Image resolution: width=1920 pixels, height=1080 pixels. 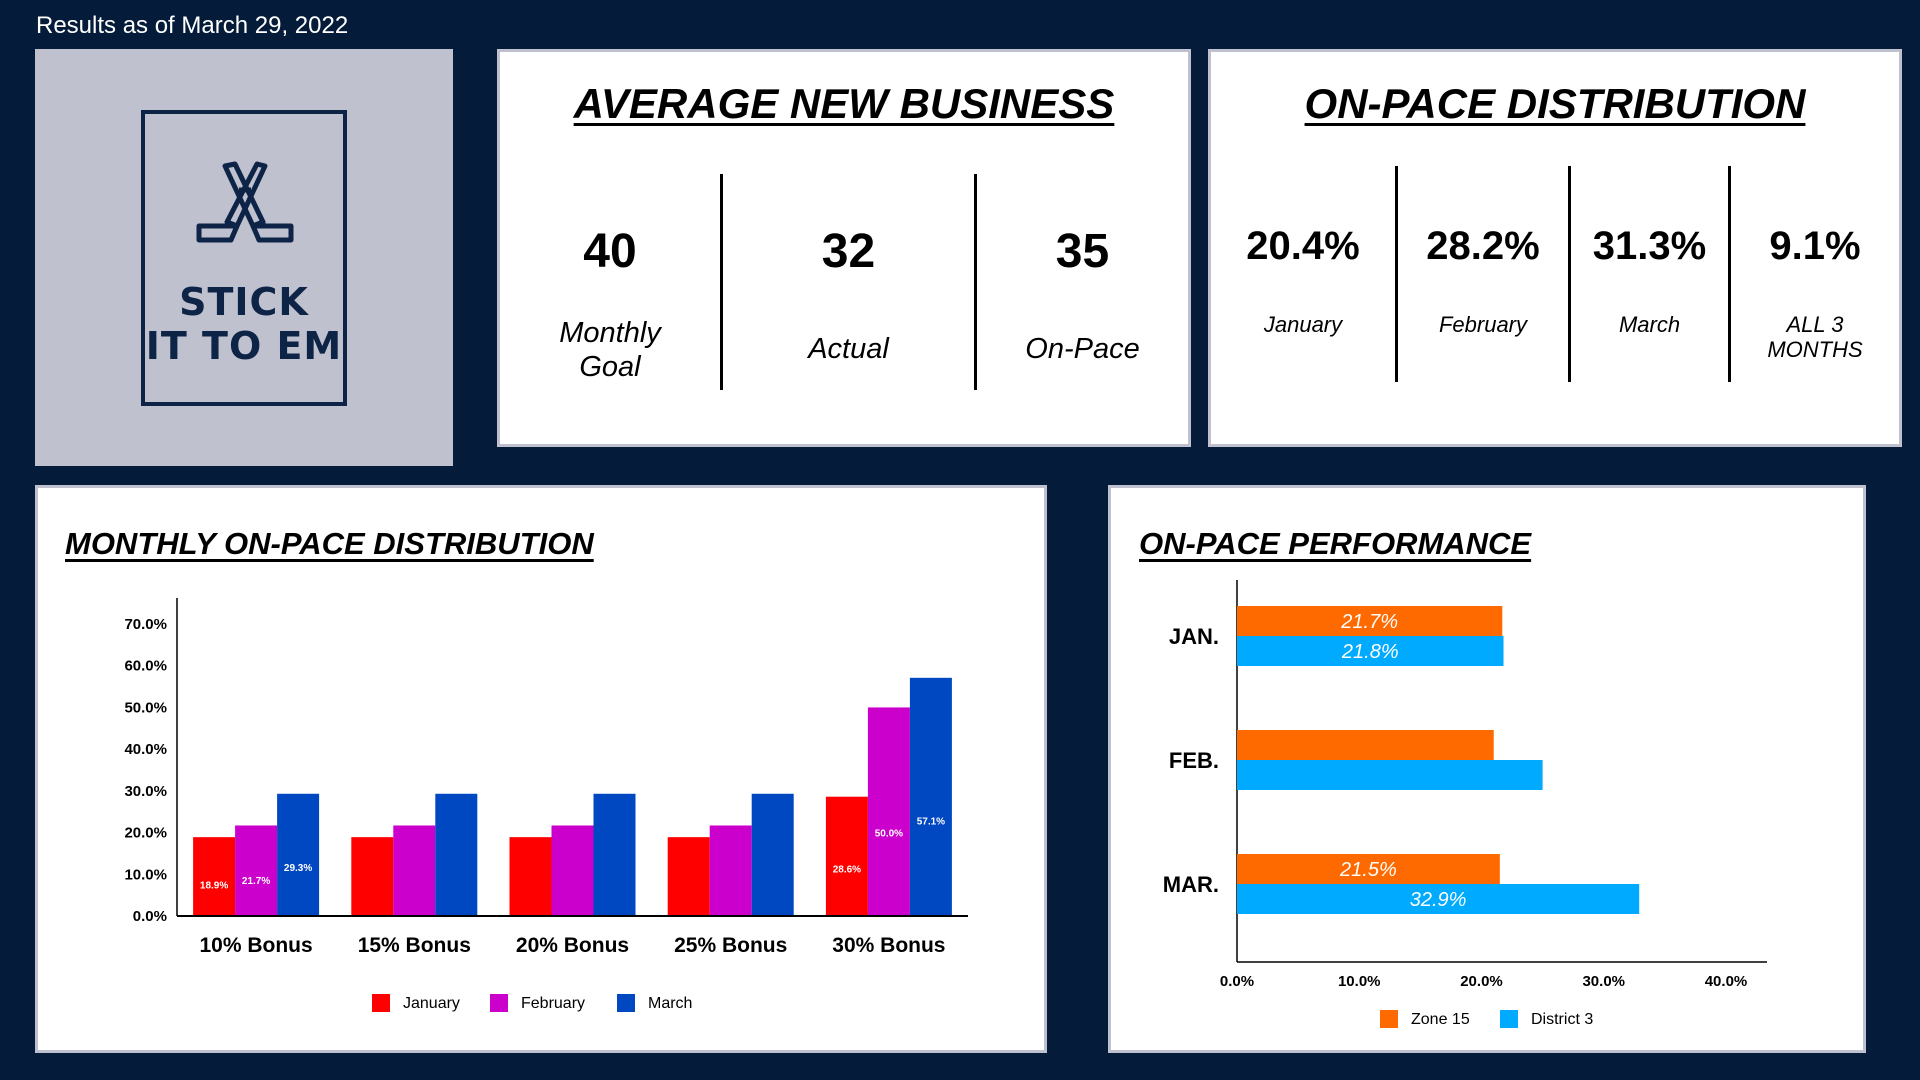 I want to click on results-as-of-text: Results as of March 29, 2022, so click(x=192, y=25).